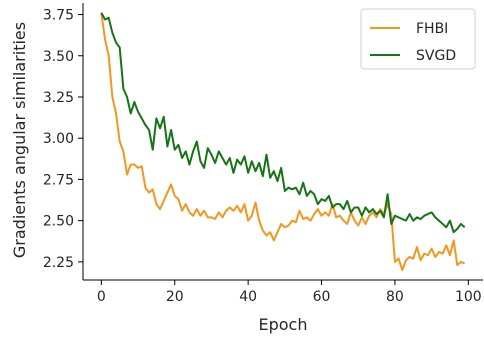  Describe the element at coordinates (58, 180) in the screenshot. I see `y-tick-label-2.75: 2.75` at that location.